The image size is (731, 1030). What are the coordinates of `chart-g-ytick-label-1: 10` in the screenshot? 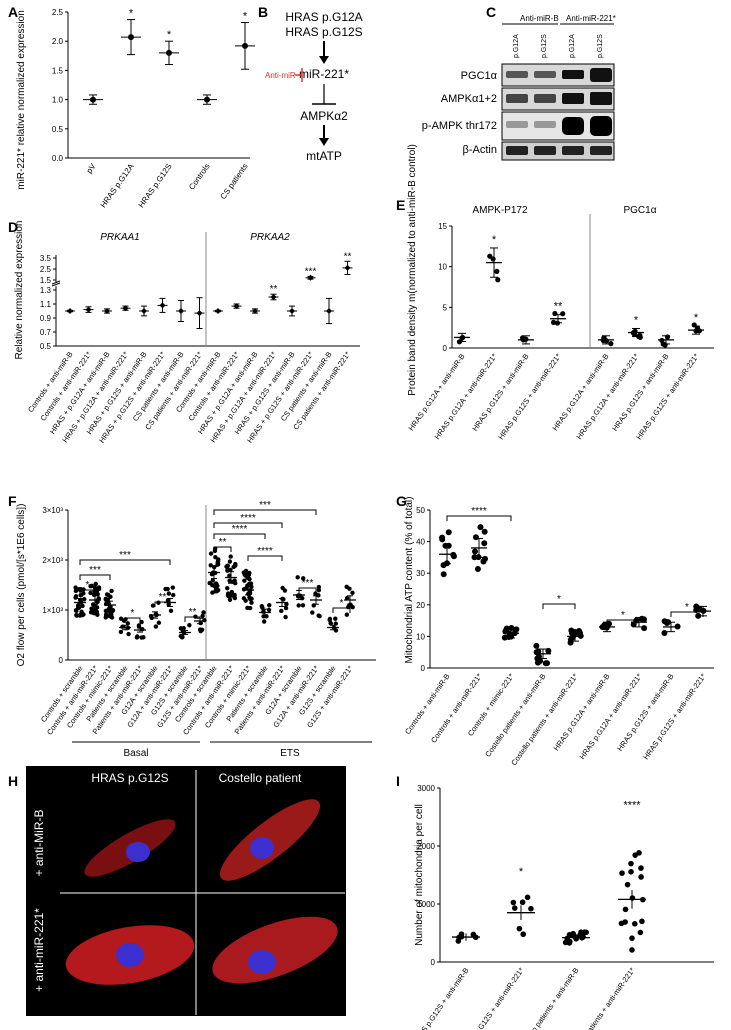 It's located at (420, 636).